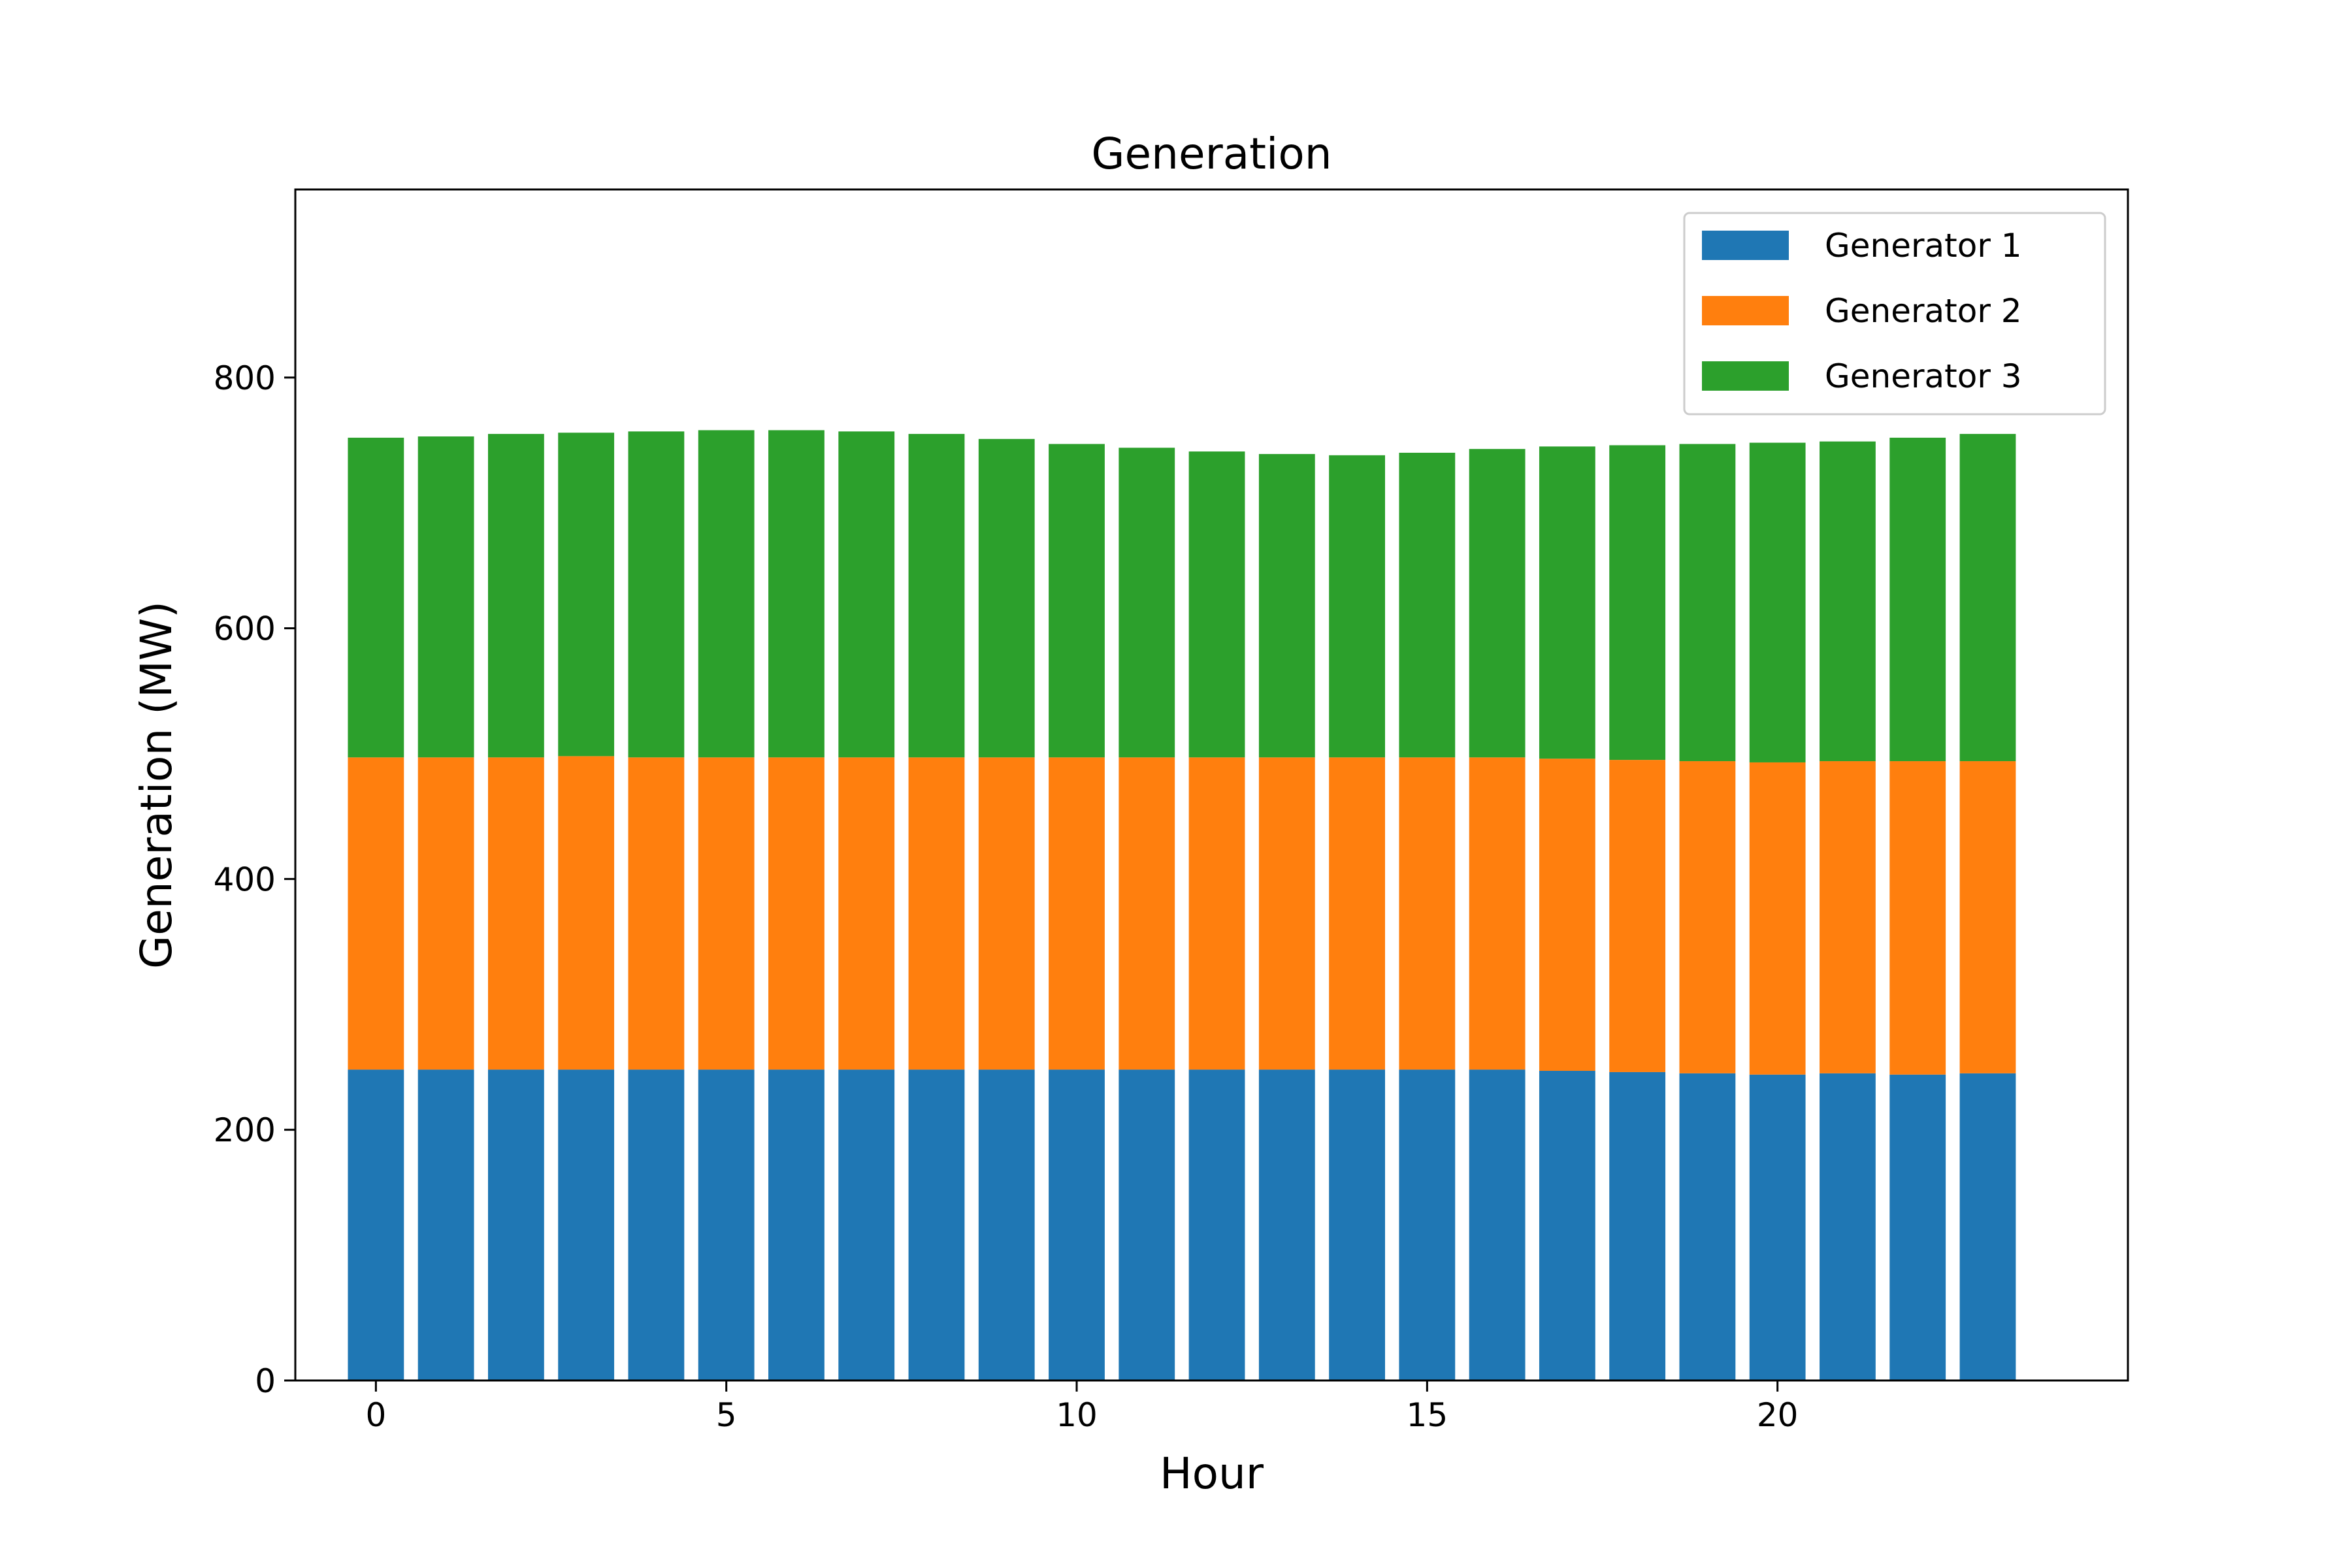 The width and height of the screenshot is (2352, 1568). Describe the element at coordinates (1923, 376) in the screenshot. I see `legend-label-generator-3: Generator 3` at that location.